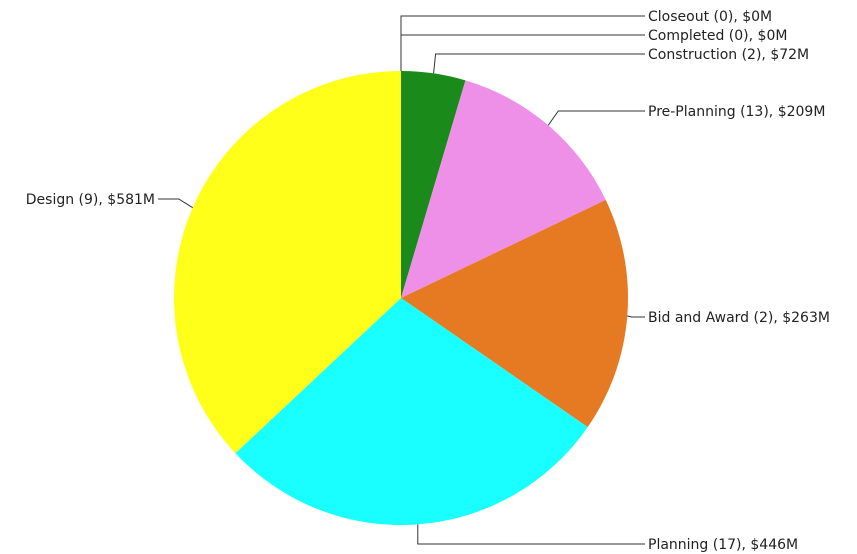 This screenshot has width=857, height=554. I want to click on leader-line-construction, so click(539, 63).